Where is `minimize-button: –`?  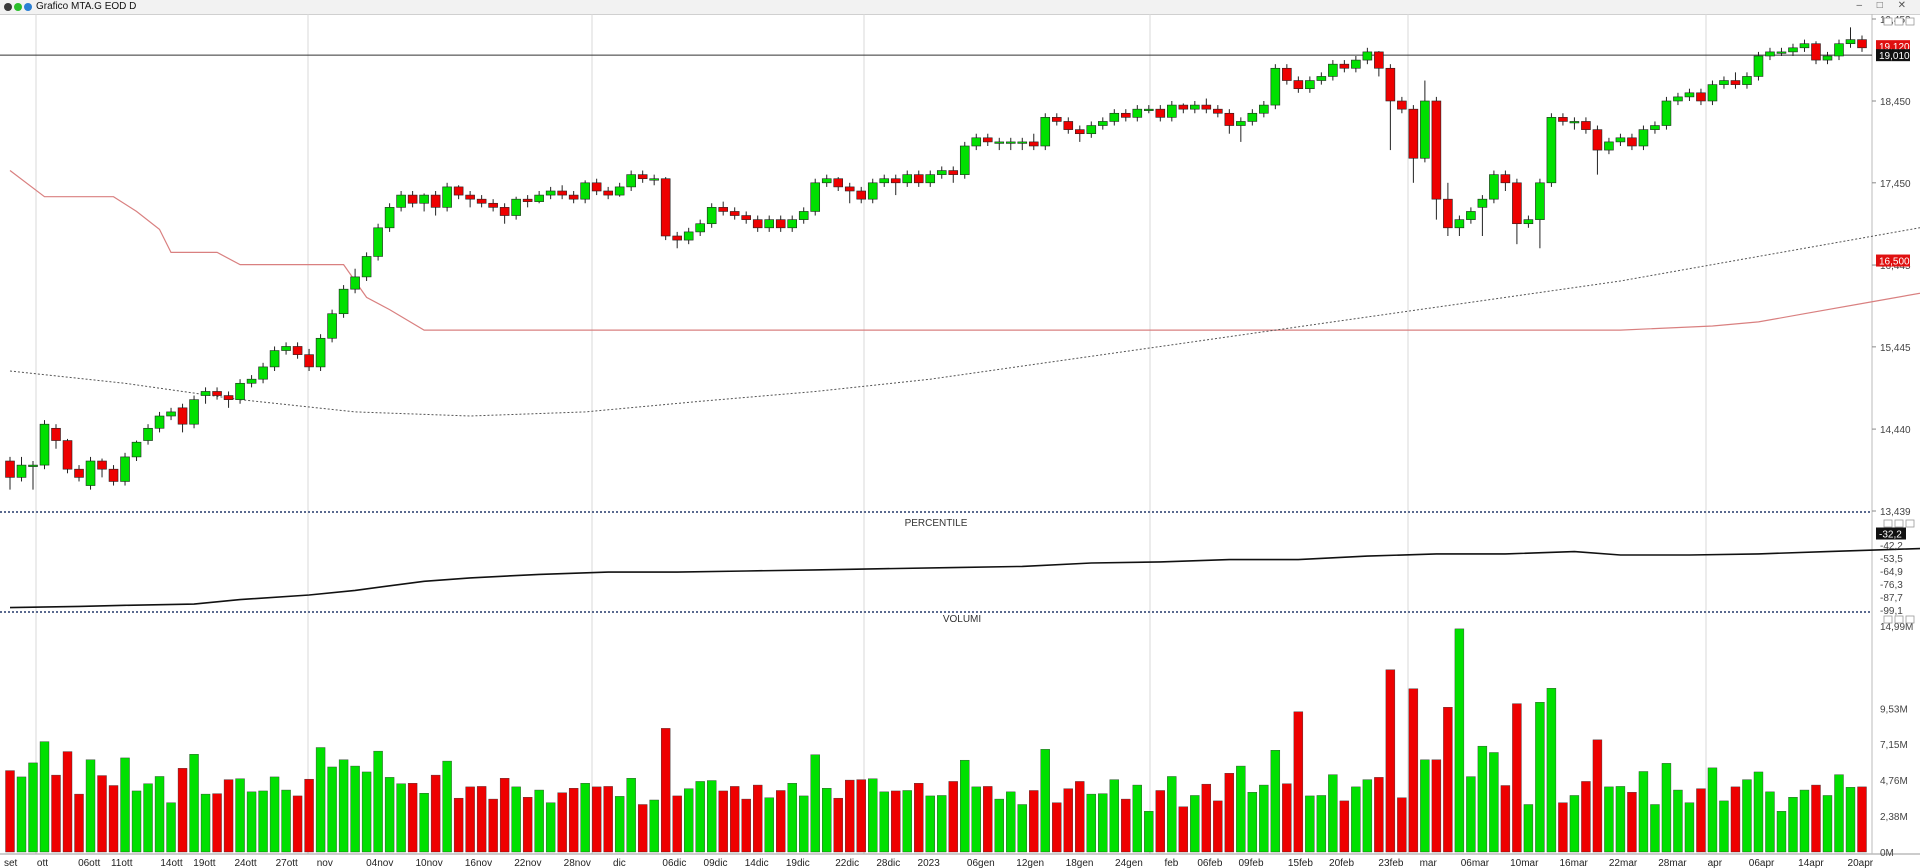 minimize-button: – is located at coordinates (1862, 5).